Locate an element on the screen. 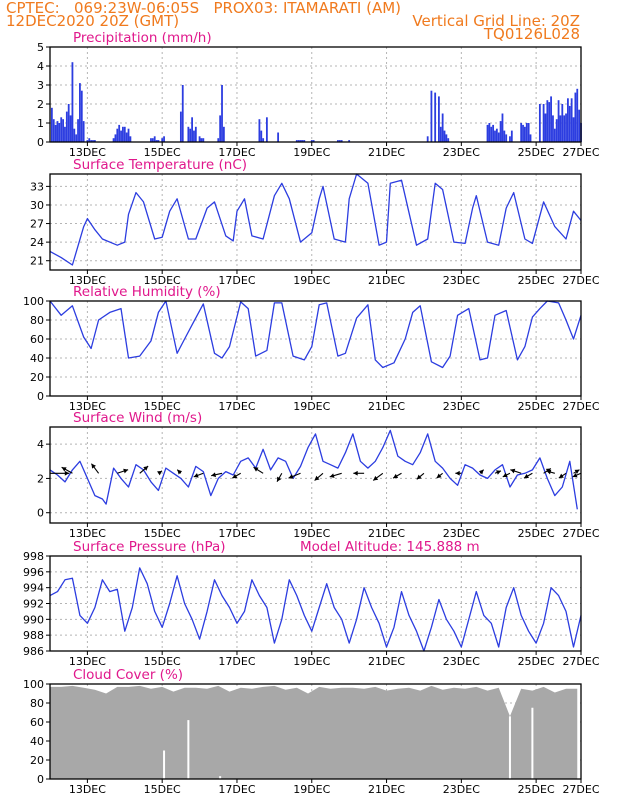  cloud-cover-gap is located at coordinates (509, 747).